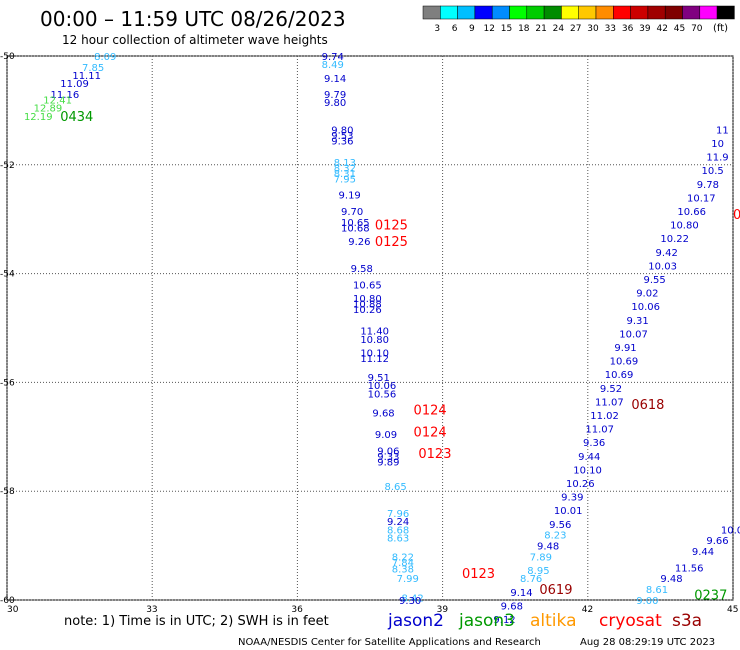 The width and height of the screenshot is (740, 650). What do you see at coordinates (13, 610) in the screenshot?
I see `x-tick-label: 30` at bounding box center [13, 610].